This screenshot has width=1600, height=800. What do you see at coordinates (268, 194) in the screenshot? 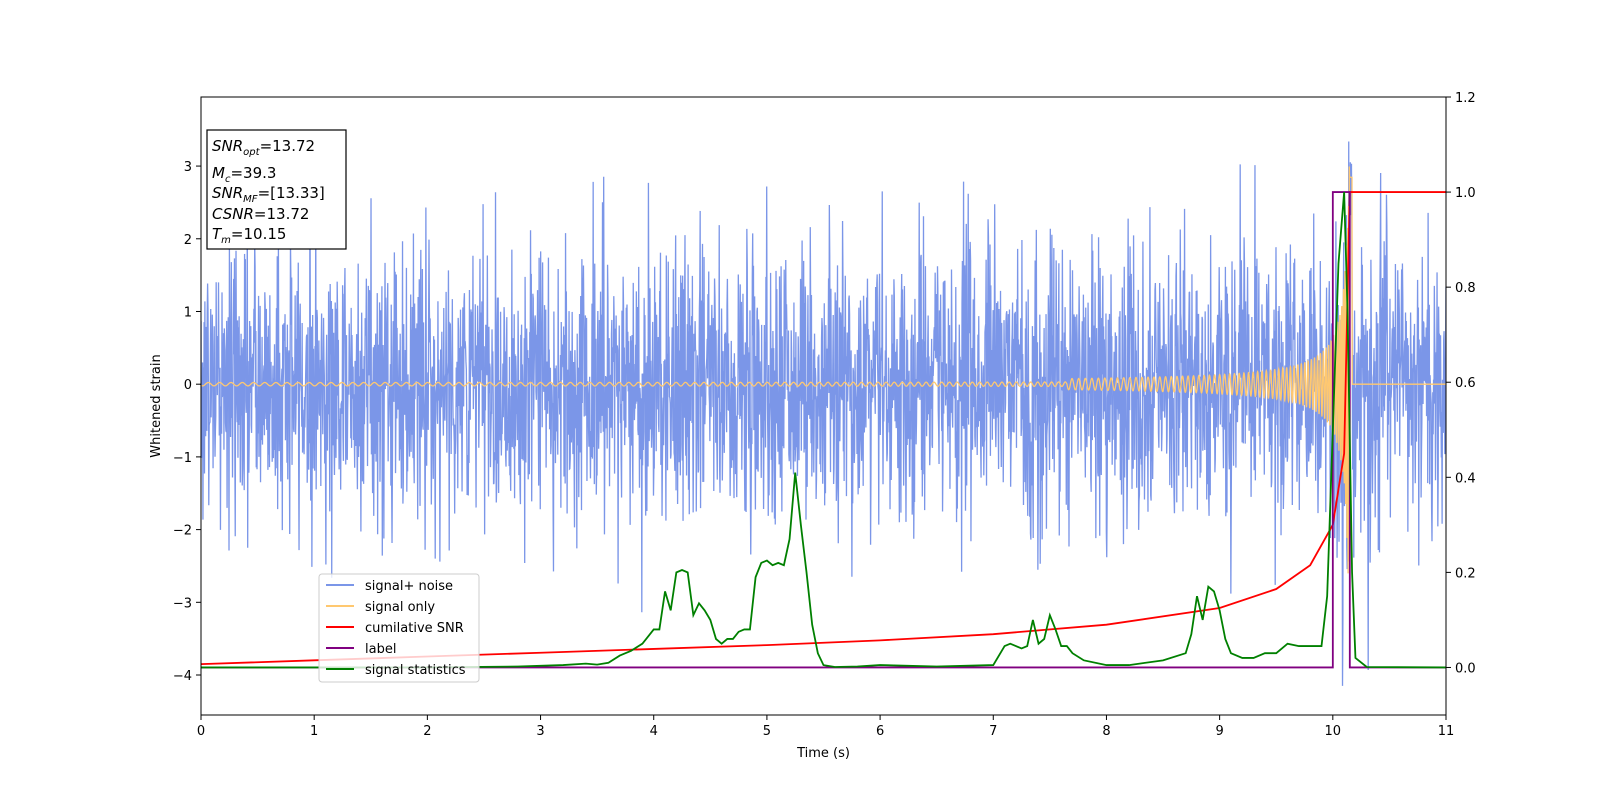
I see `info-snr-mf: SNRMF=[13.33]` at bounding box center [268, 194].